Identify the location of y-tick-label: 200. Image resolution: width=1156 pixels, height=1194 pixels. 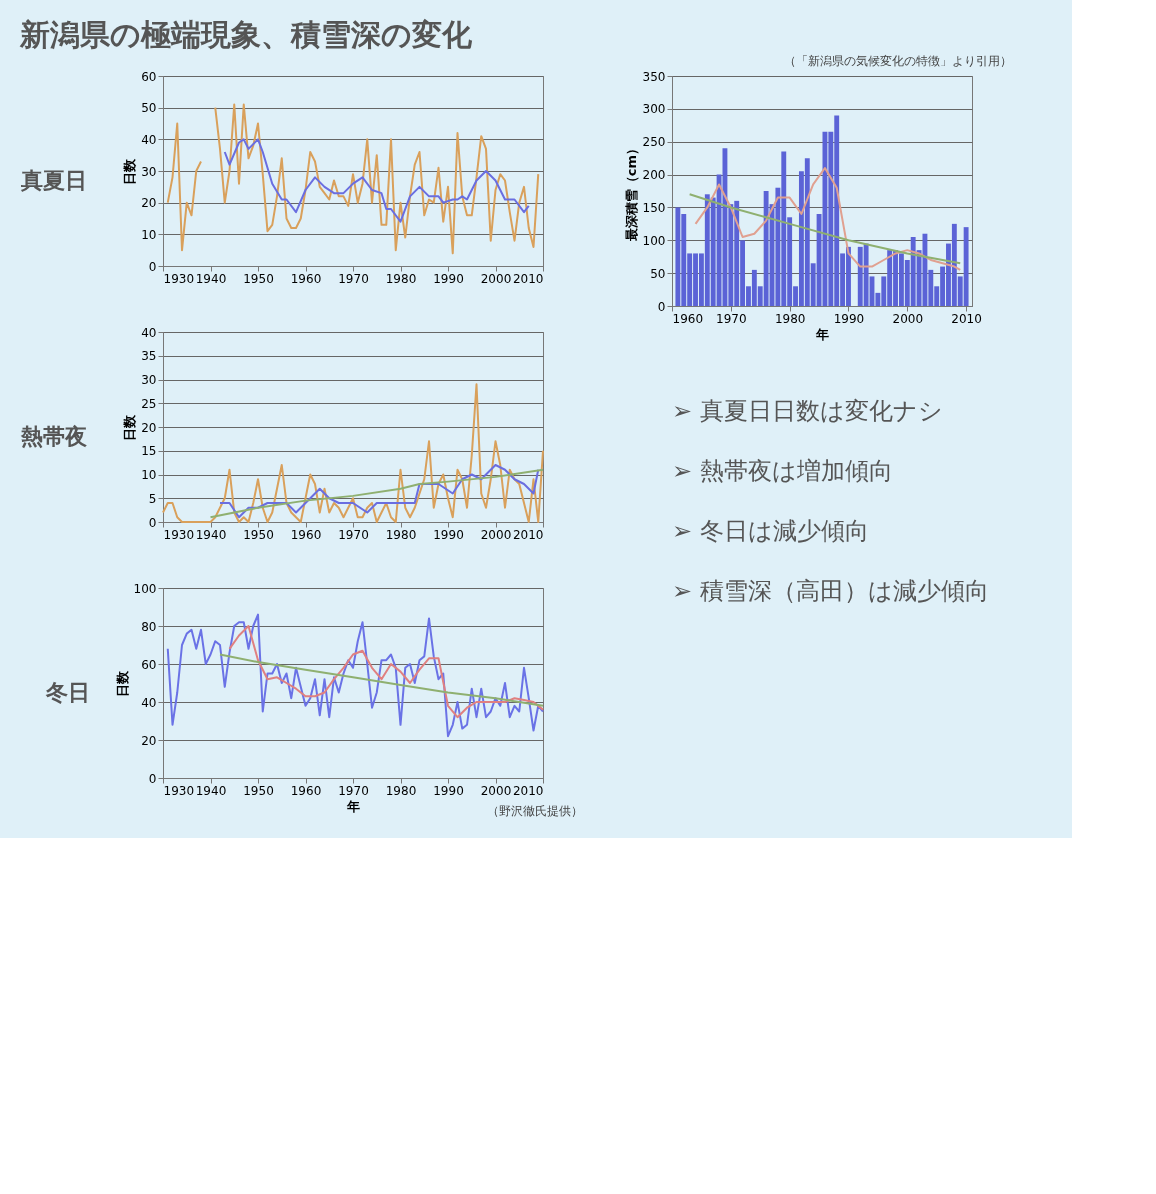
(654, 175).